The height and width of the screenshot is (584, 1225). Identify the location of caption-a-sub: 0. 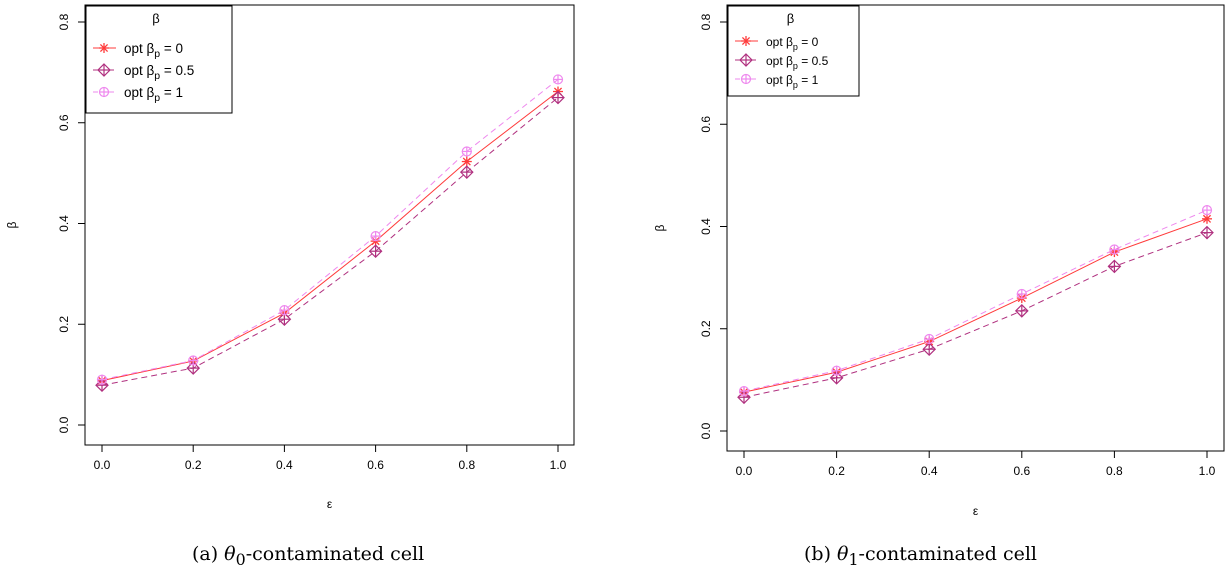
(240, 559).